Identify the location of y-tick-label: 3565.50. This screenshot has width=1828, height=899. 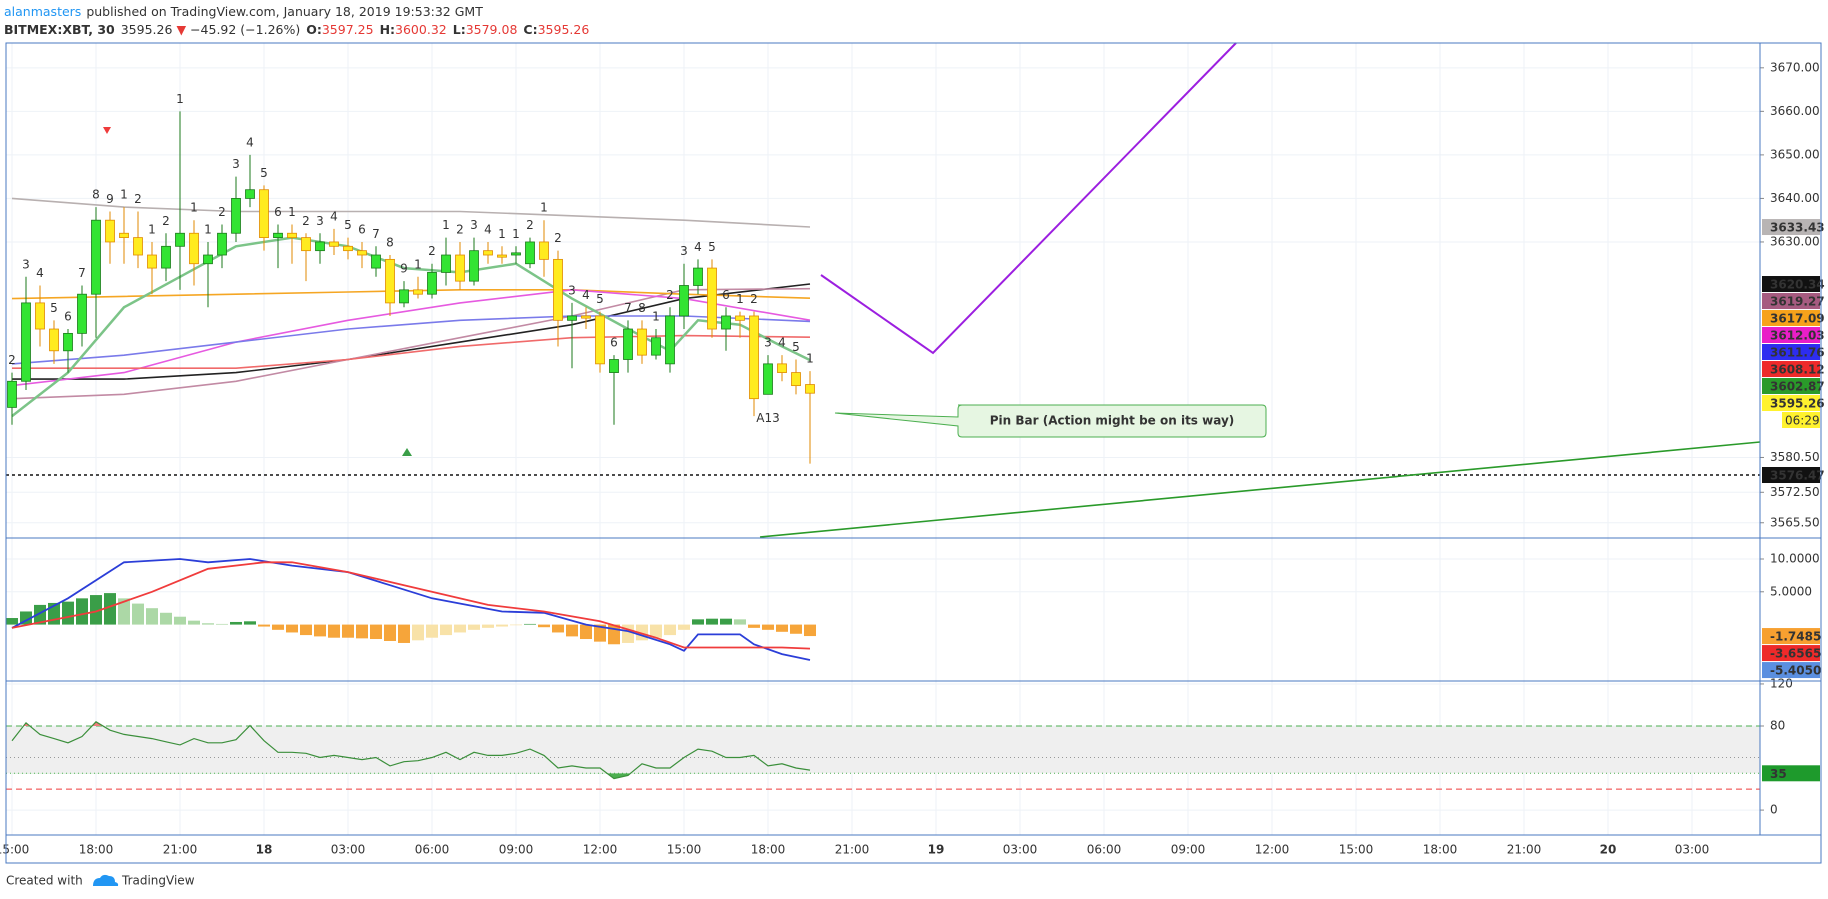
(1795, 522).